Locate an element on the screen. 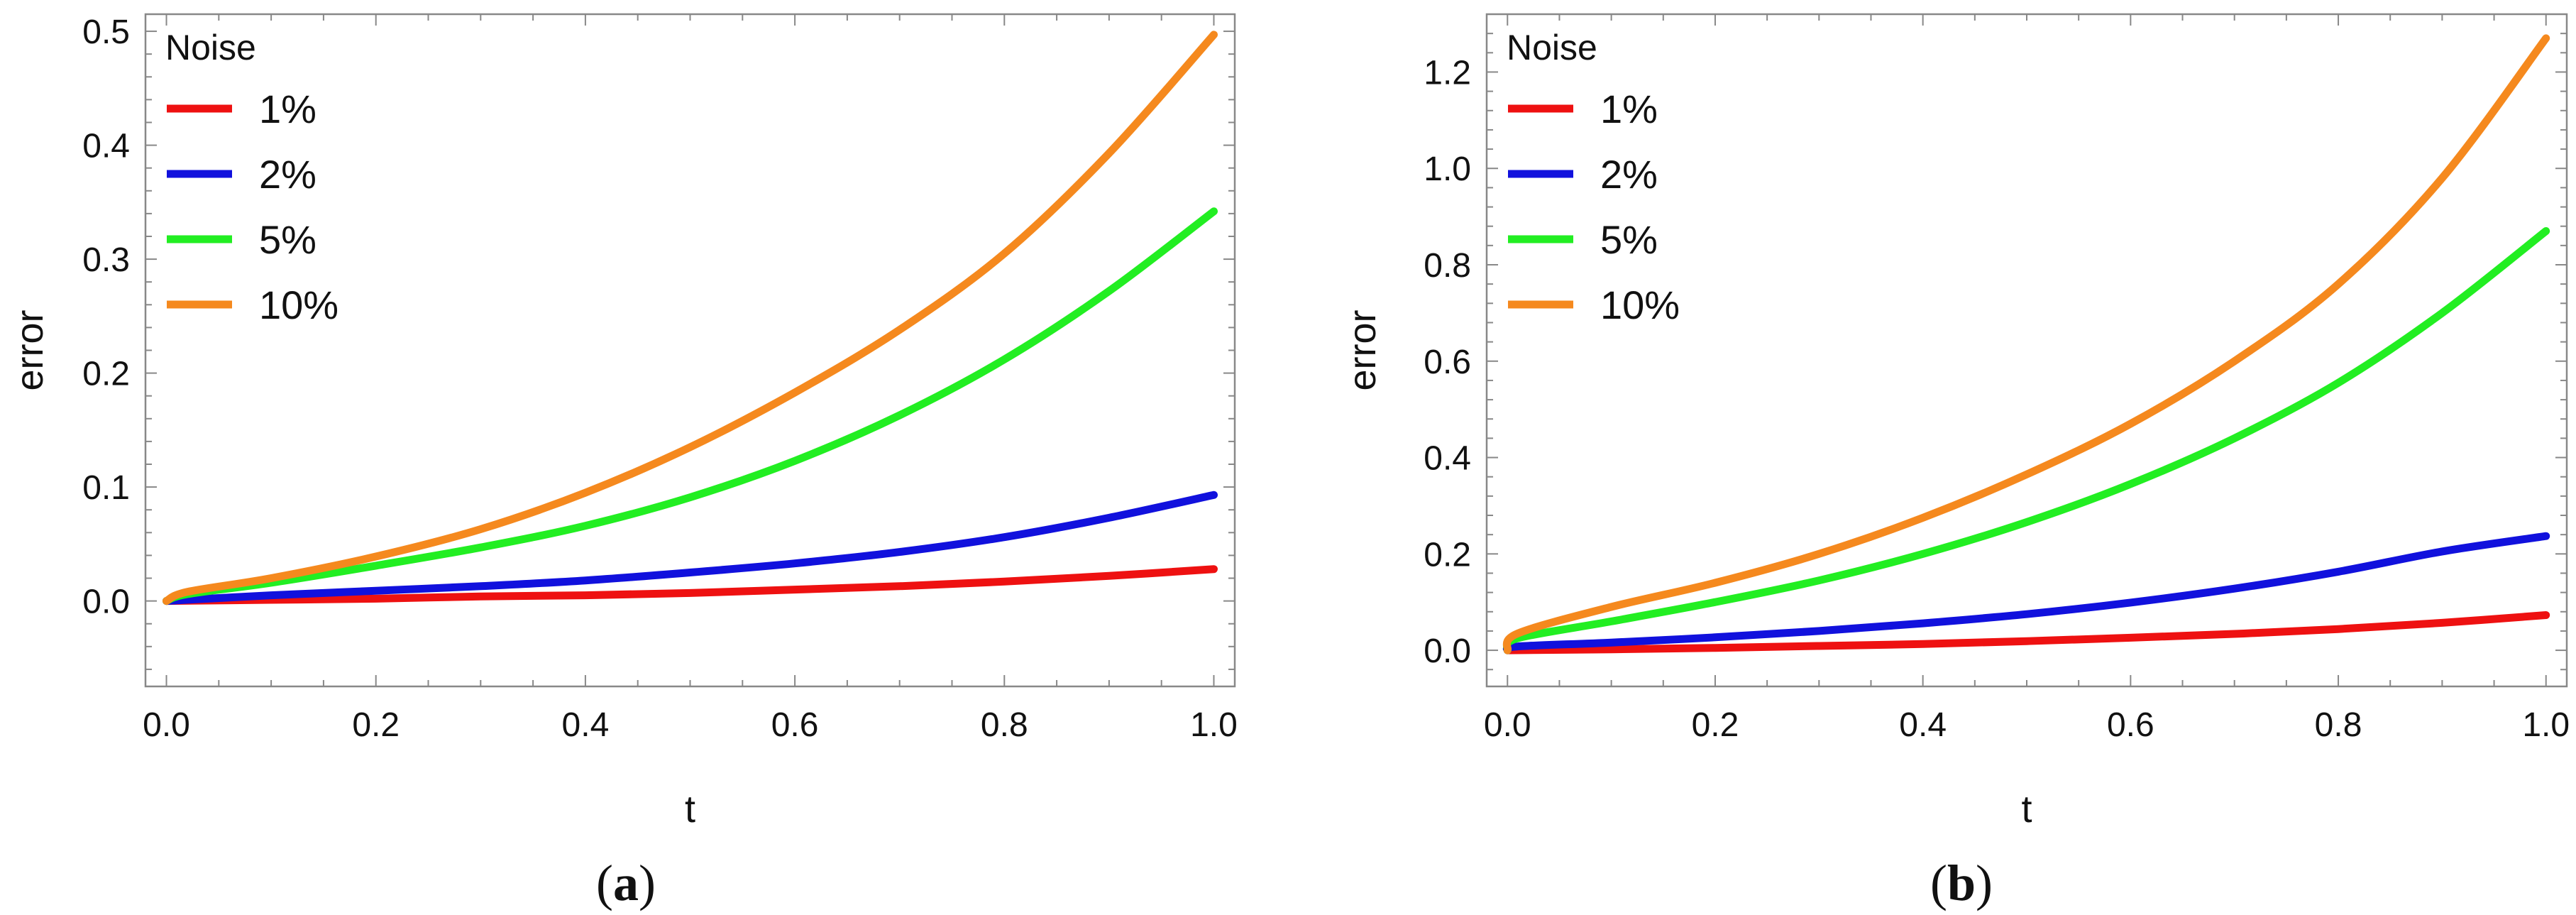  panel-caption: (a) is located at coordinates (626, 883).